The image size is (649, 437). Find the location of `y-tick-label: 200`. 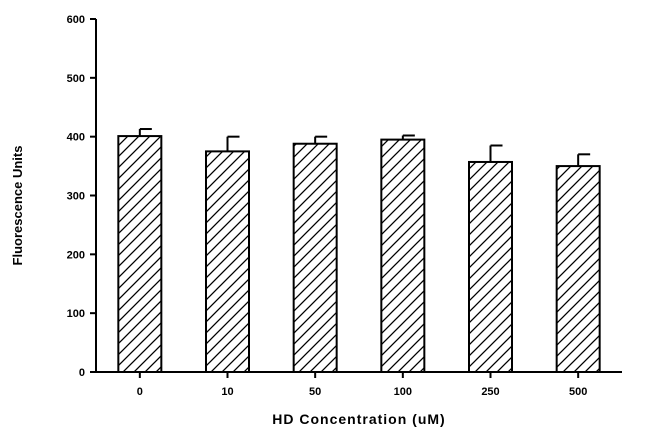

y-tick-label: 200 is located at coordinates (76, 255).